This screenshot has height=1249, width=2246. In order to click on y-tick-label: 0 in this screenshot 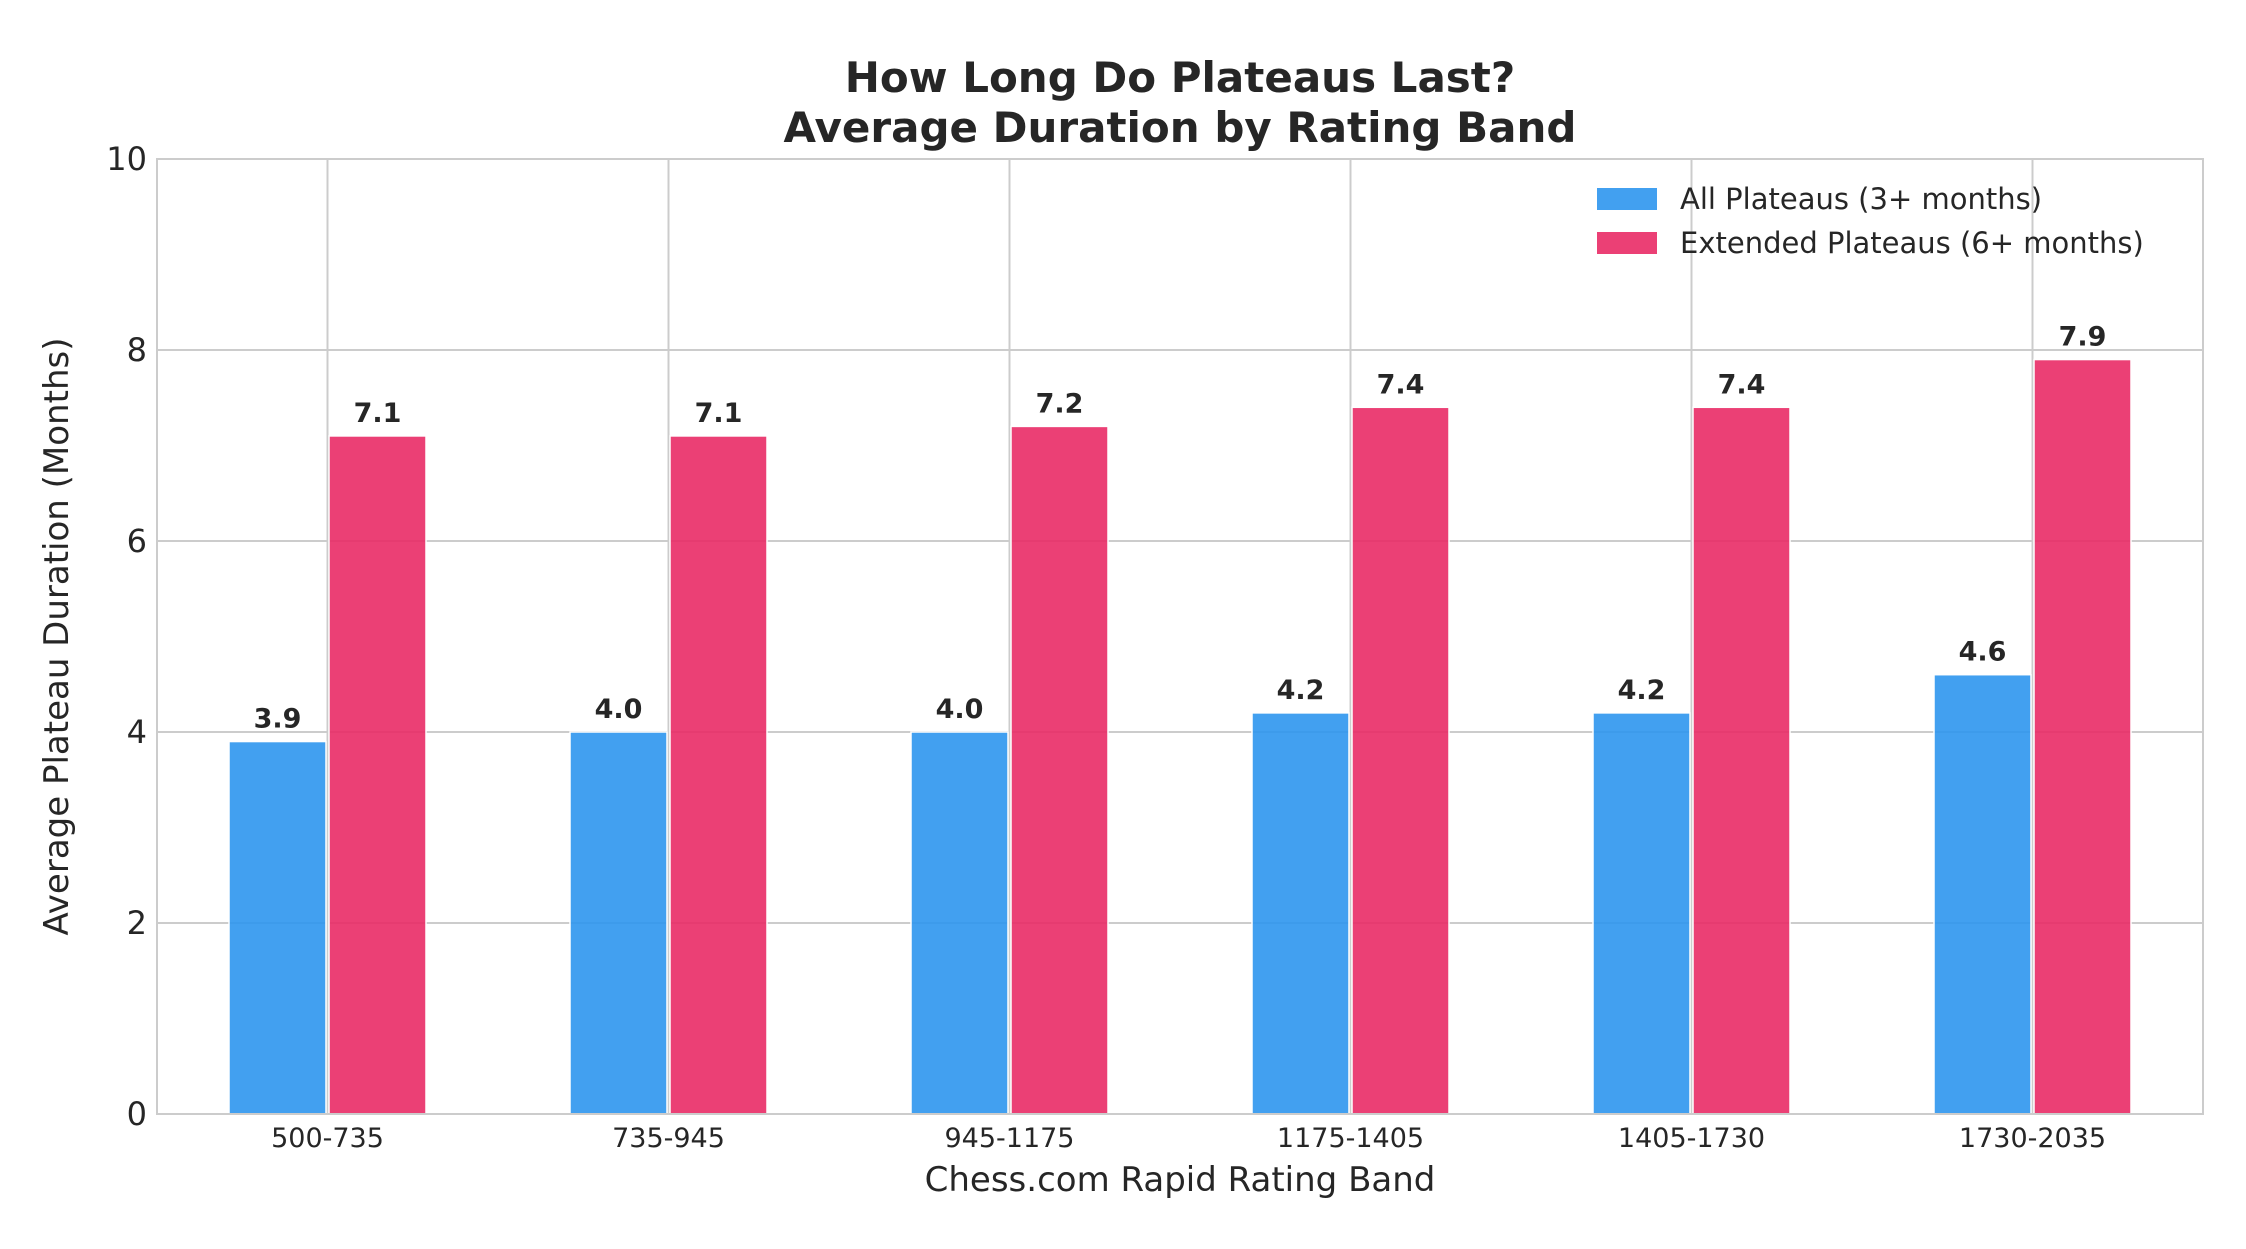, I will do `click(137, 1114)`.